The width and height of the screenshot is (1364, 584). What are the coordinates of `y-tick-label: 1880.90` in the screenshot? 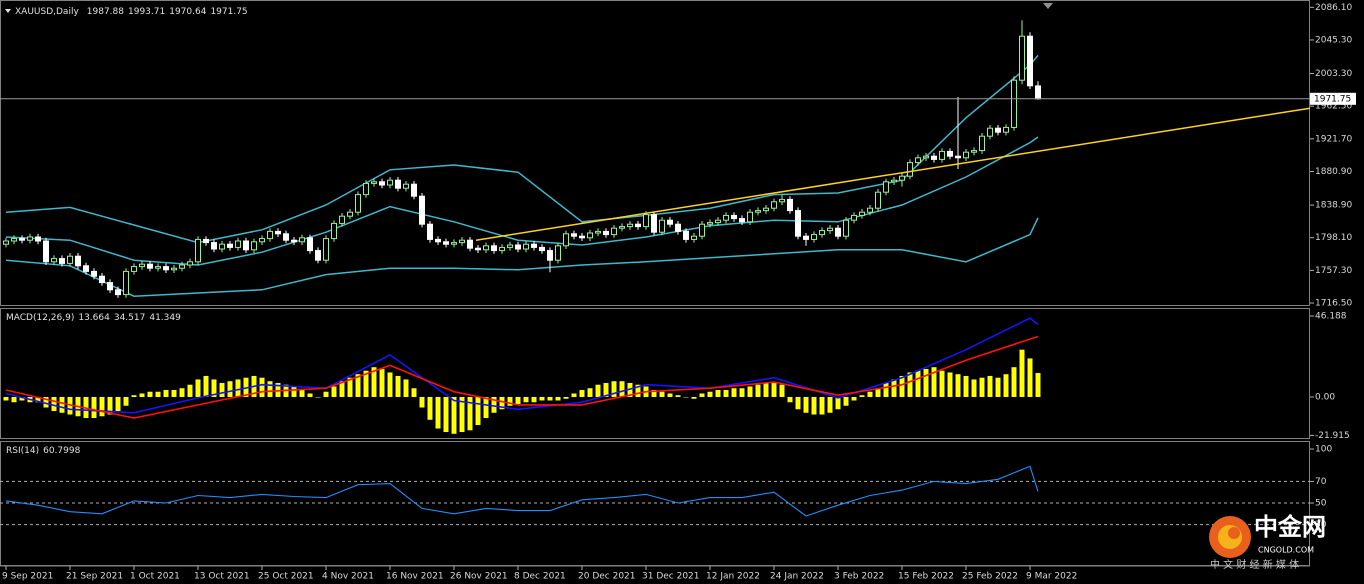 It's located at (1333, 172).